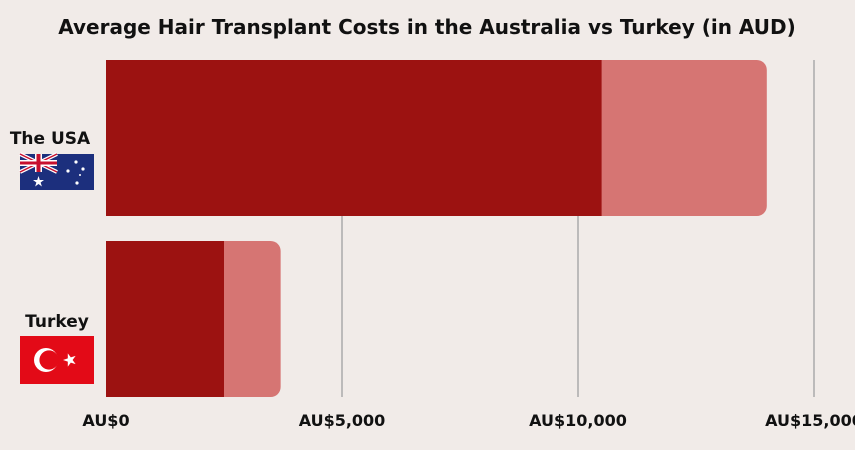  What do you see at coordinates (810, 420) in the screenshot?
I see `x-tick-label: AU$15,000` at bounding box center [810, 420].